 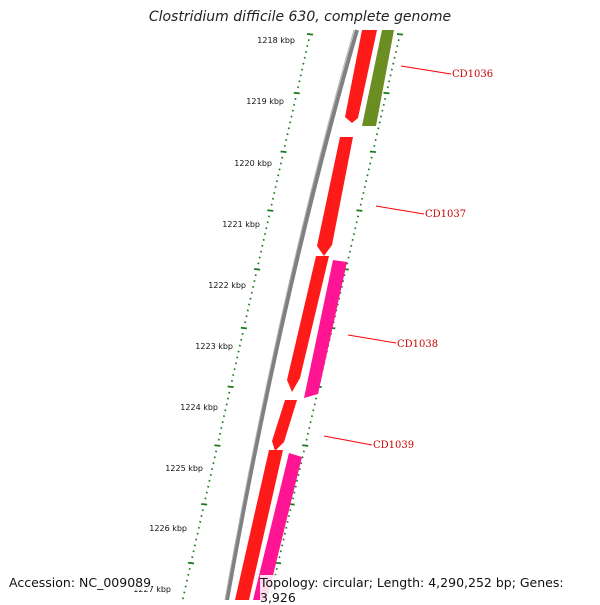 I want to click on kbp-label-1225: 1225 kbp, so click(x=184, y=468).